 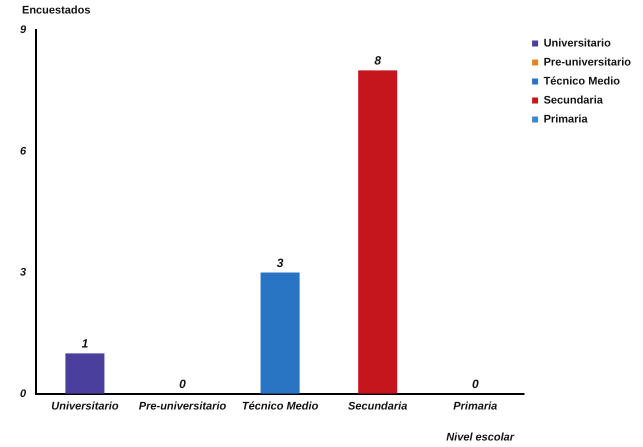 What do you see at coordinates (280, 406) in the screenshot?
I see `x-tick-label: Técnico Medio` at bounding box center [280, 406].